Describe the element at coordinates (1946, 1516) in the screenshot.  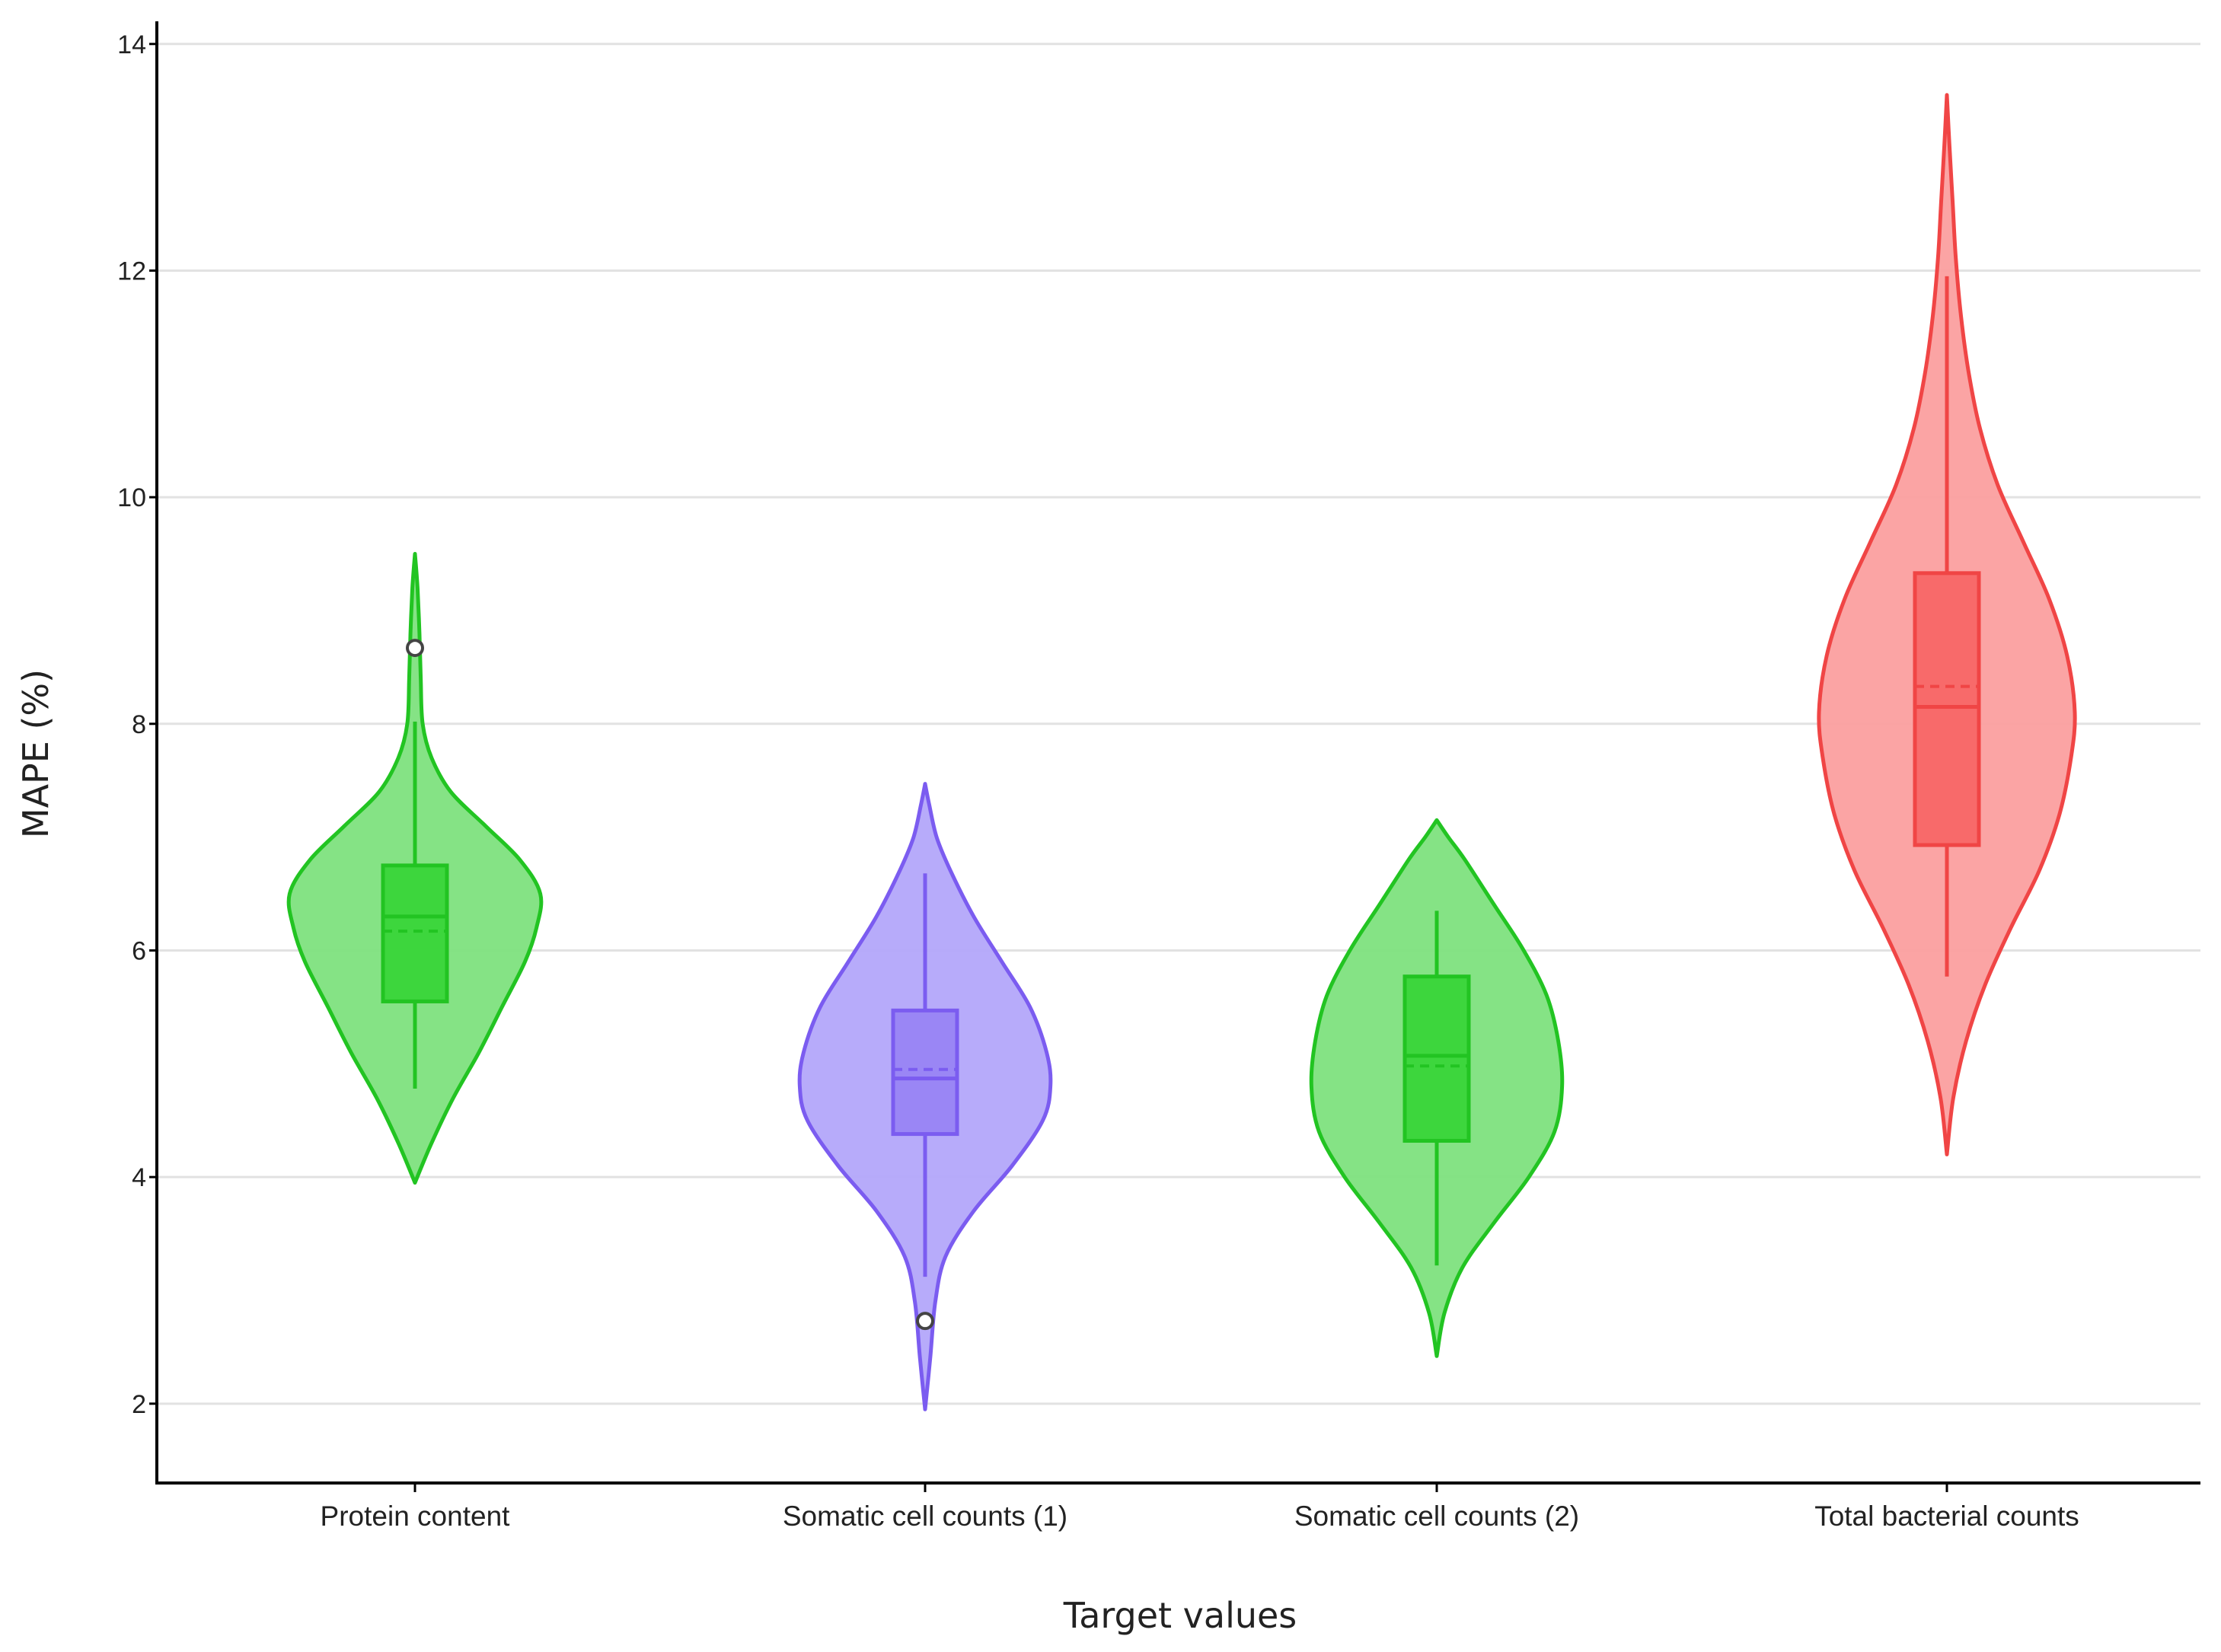
I see `x-tick-label: Total bacterial counts` at that location.